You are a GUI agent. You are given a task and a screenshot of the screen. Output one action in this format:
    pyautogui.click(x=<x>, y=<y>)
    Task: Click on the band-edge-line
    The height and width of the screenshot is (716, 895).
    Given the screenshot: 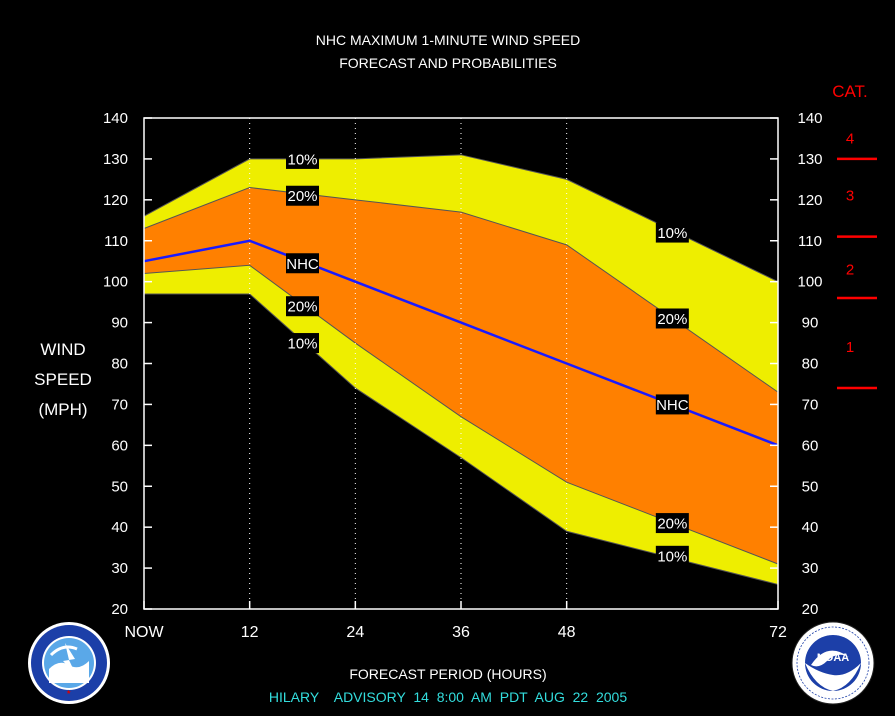 What is the action you would take?
    pyautogui.click(x=461, y=218)
    